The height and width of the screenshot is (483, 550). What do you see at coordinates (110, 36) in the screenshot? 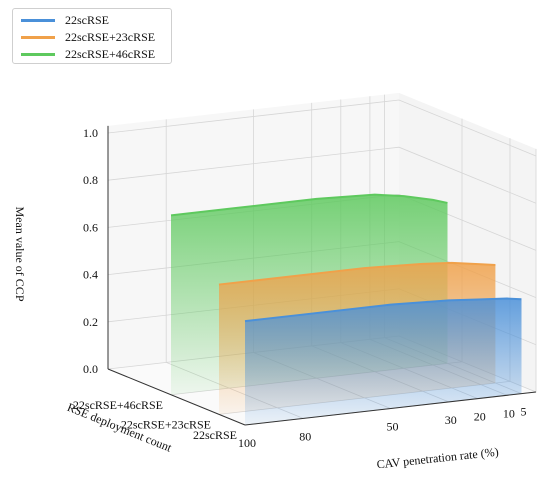
I see `legend-label-22scrse-23crse: 22scRSE+23cRSE` at bounding box center [110, 36].